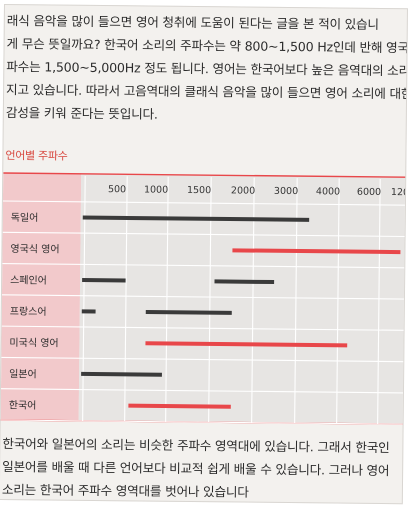 The width and height of the screenshot is (414, 506). I want to click on x-tick-label: 6000, so click(369, 192).